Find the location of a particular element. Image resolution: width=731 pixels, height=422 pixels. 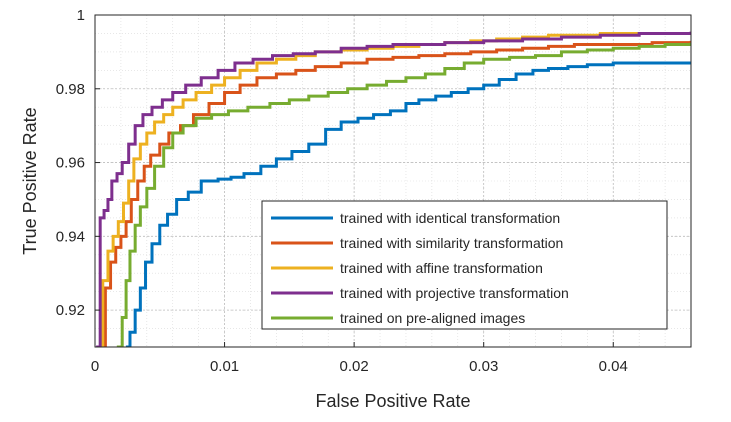

x-tick-label: 0.02 is located at coordinates (354, 366).